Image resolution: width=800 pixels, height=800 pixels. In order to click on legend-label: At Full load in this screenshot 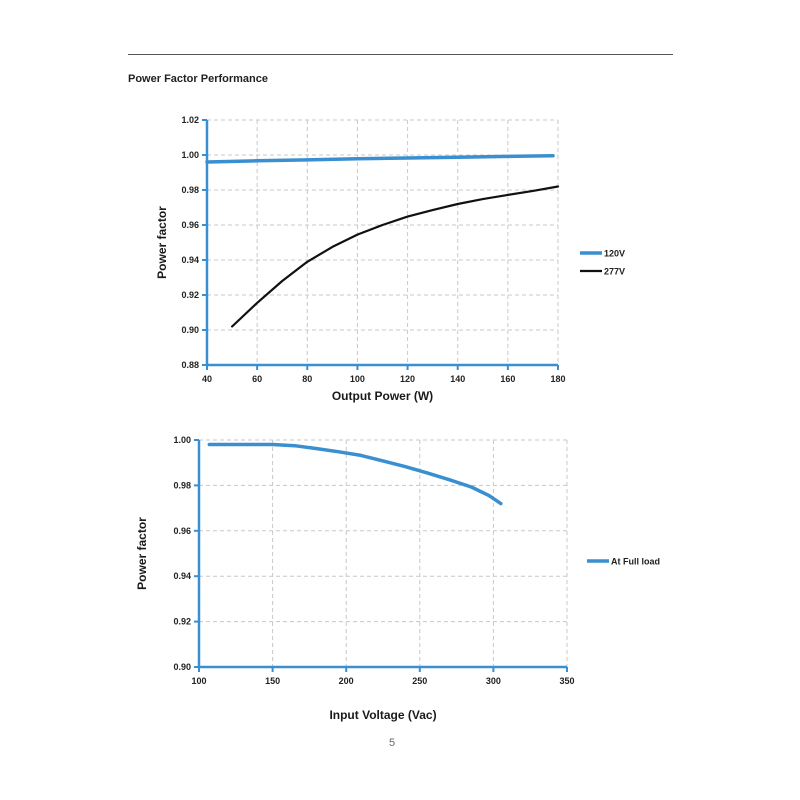, I will do `click(635, 562)`.